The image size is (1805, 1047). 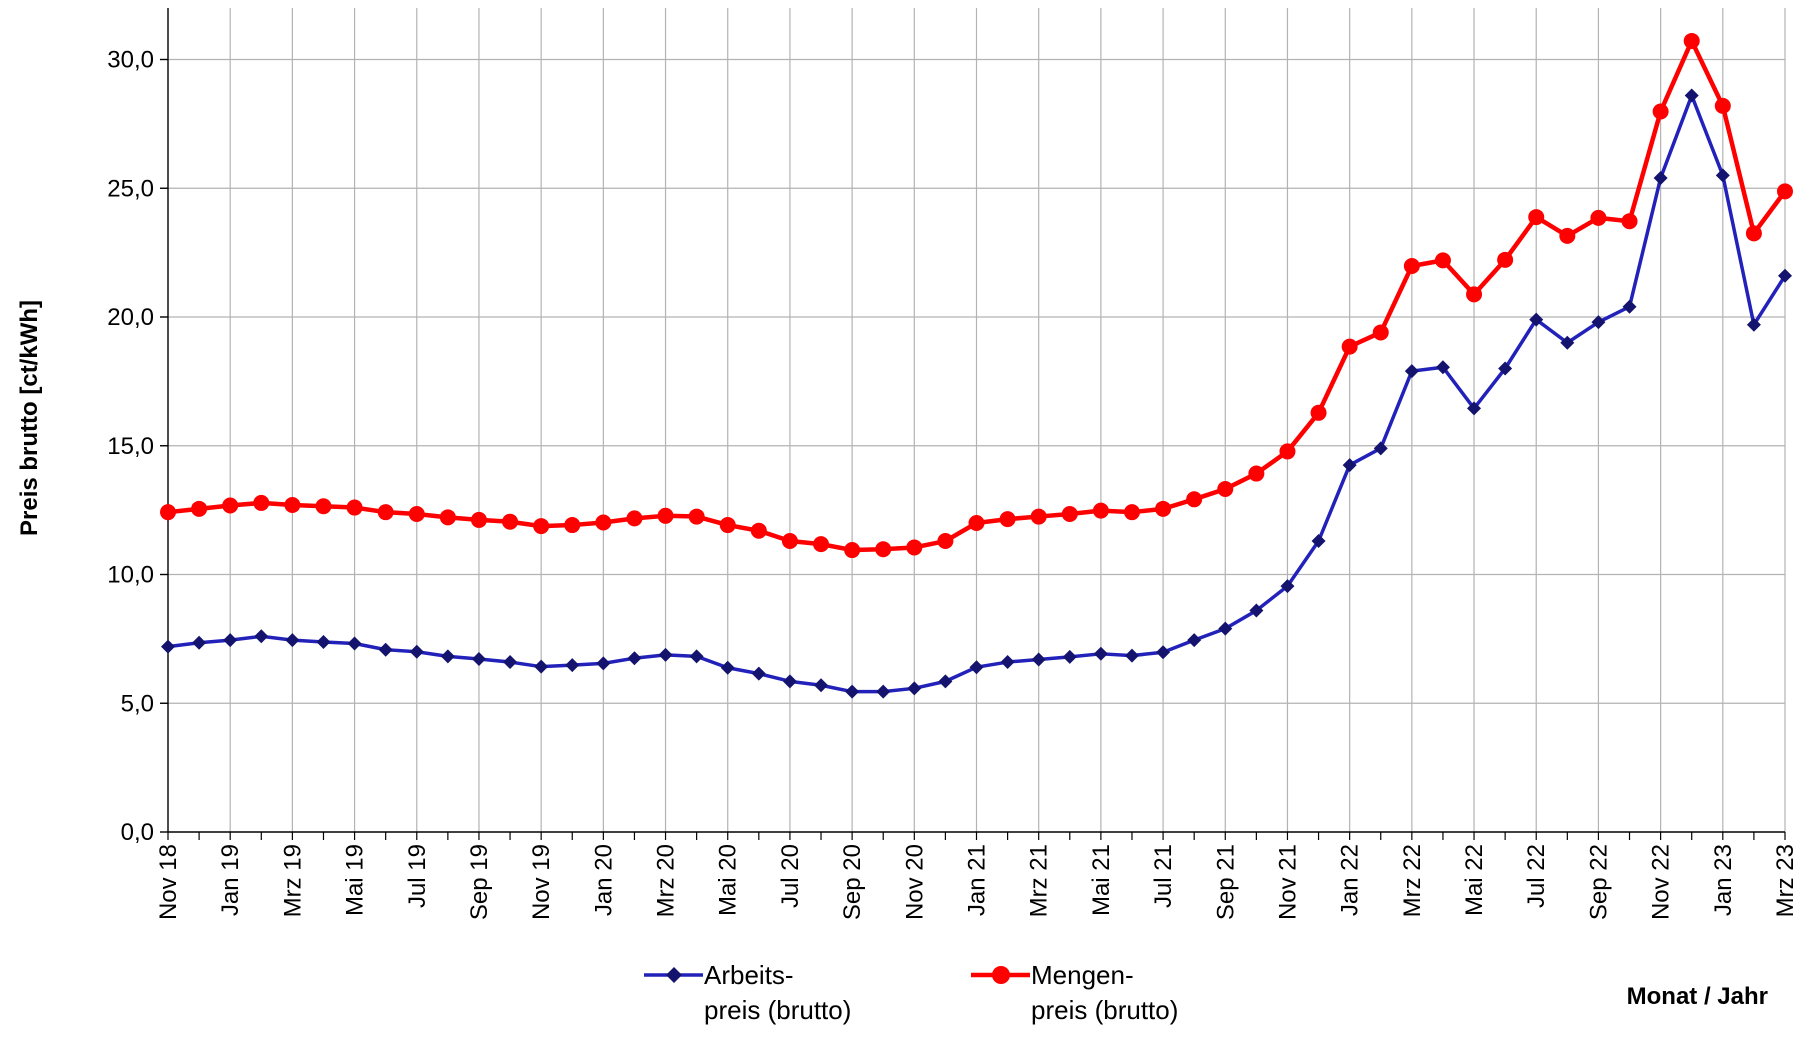 I want to click on x-tick-label: Mrz 23, so click(x=1785, y=880).